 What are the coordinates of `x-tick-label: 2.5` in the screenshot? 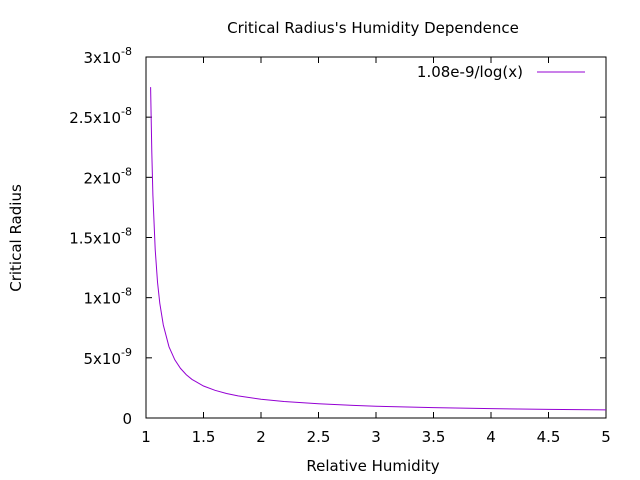 It's located at (319, 437).